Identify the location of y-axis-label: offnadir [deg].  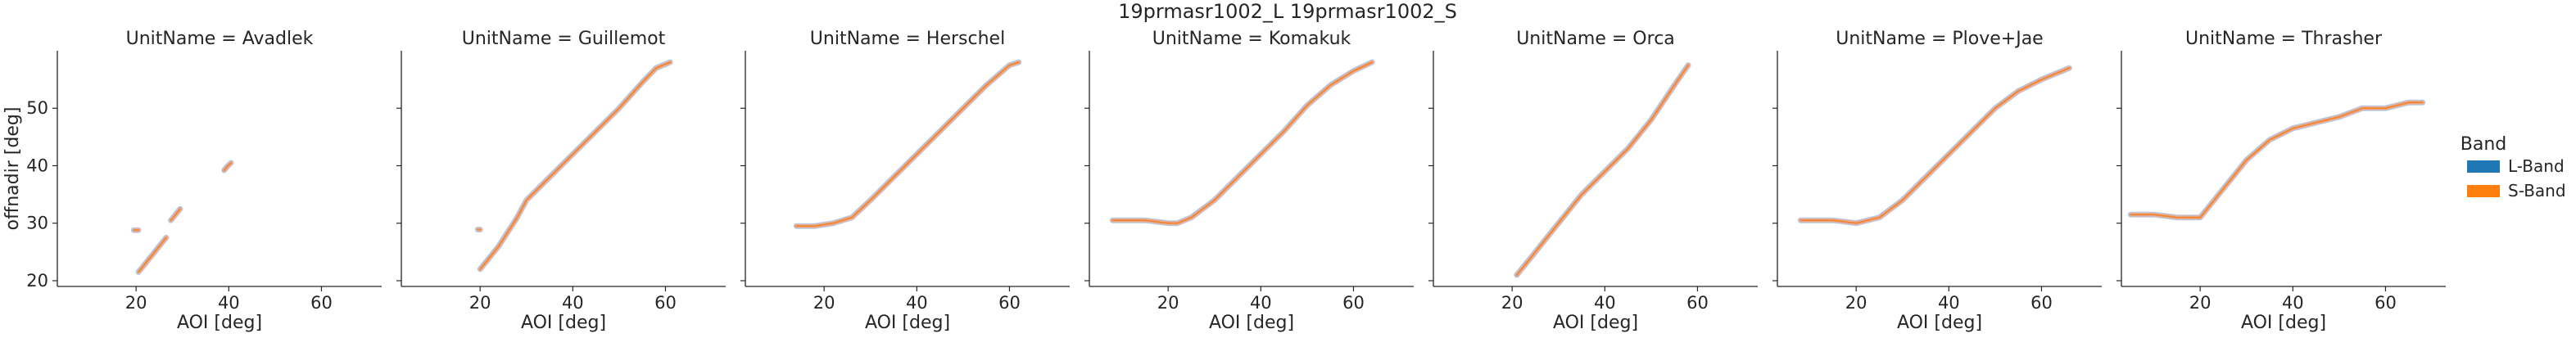
(12, 169).